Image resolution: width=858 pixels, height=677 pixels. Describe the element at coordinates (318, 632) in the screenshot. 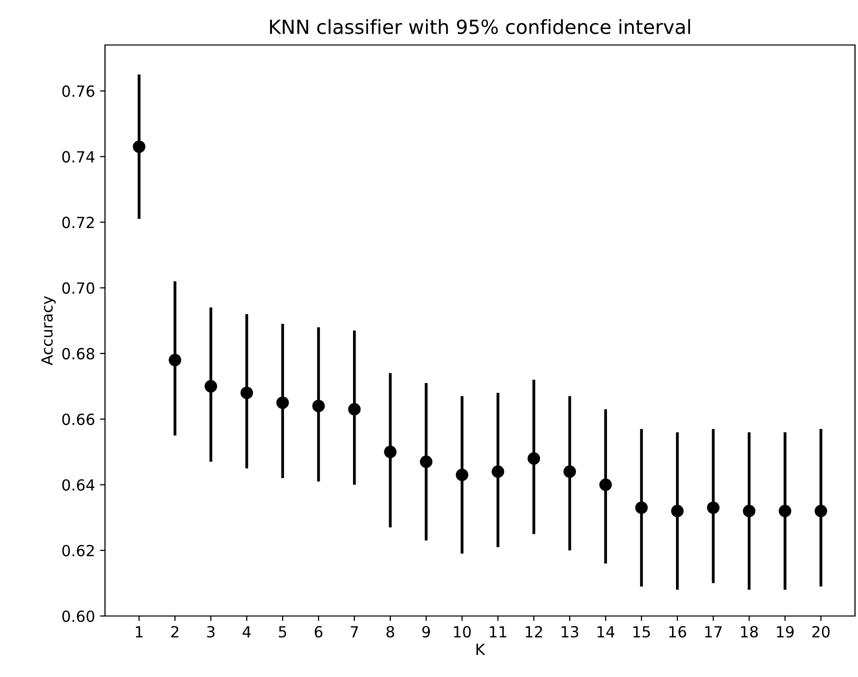

I see `x-tick-label: 6` at that location.